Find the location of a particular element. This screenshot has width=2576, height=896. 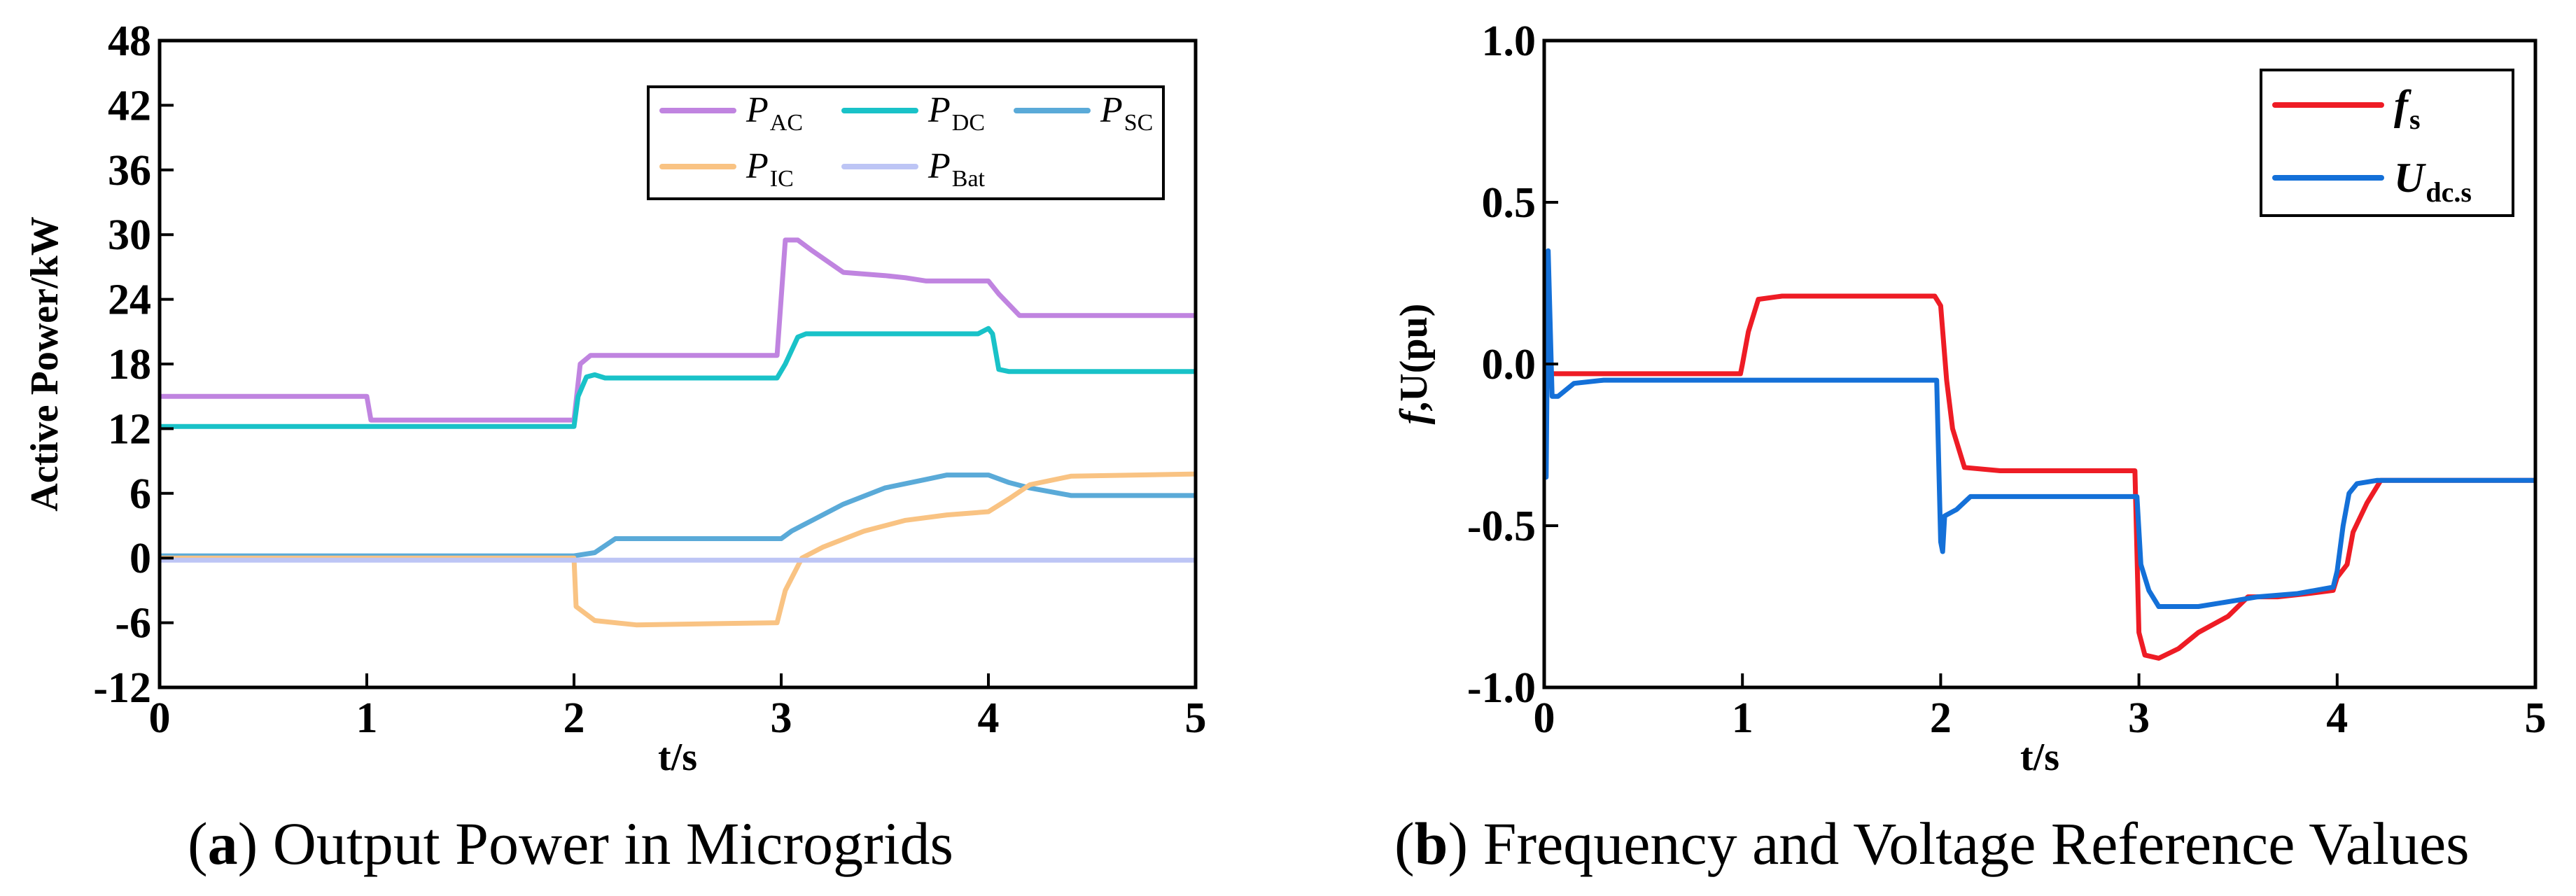

legend-label-p-dc: PDC is located at coordinates (956, 113).